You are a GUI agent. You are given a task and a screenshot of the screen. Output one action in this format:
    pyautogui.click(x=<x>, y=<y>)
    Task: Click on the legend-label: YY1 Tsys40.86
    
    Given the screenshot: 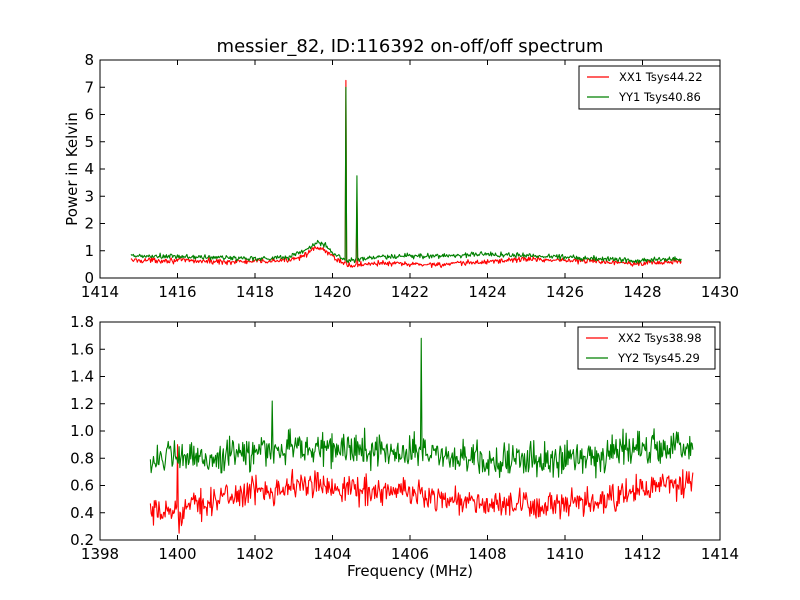 What is the action you would take?
    pyautogui.click(x=659, y=97)
    